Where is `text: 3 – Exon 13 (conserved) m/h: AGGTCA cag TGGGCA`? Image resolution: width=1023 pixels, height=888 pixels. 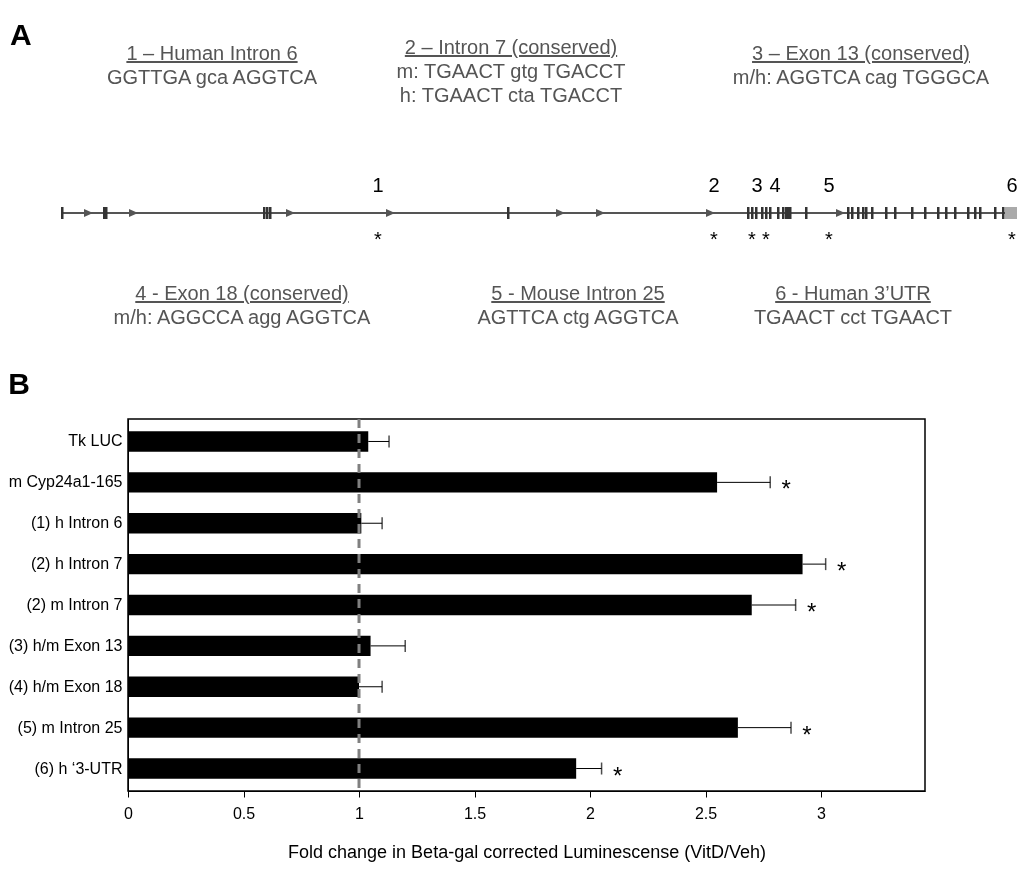
text: 3 – Exon 13 (conserved) m/h: AGGTCA cag TGGGCA is located at coordinates (861, 65).